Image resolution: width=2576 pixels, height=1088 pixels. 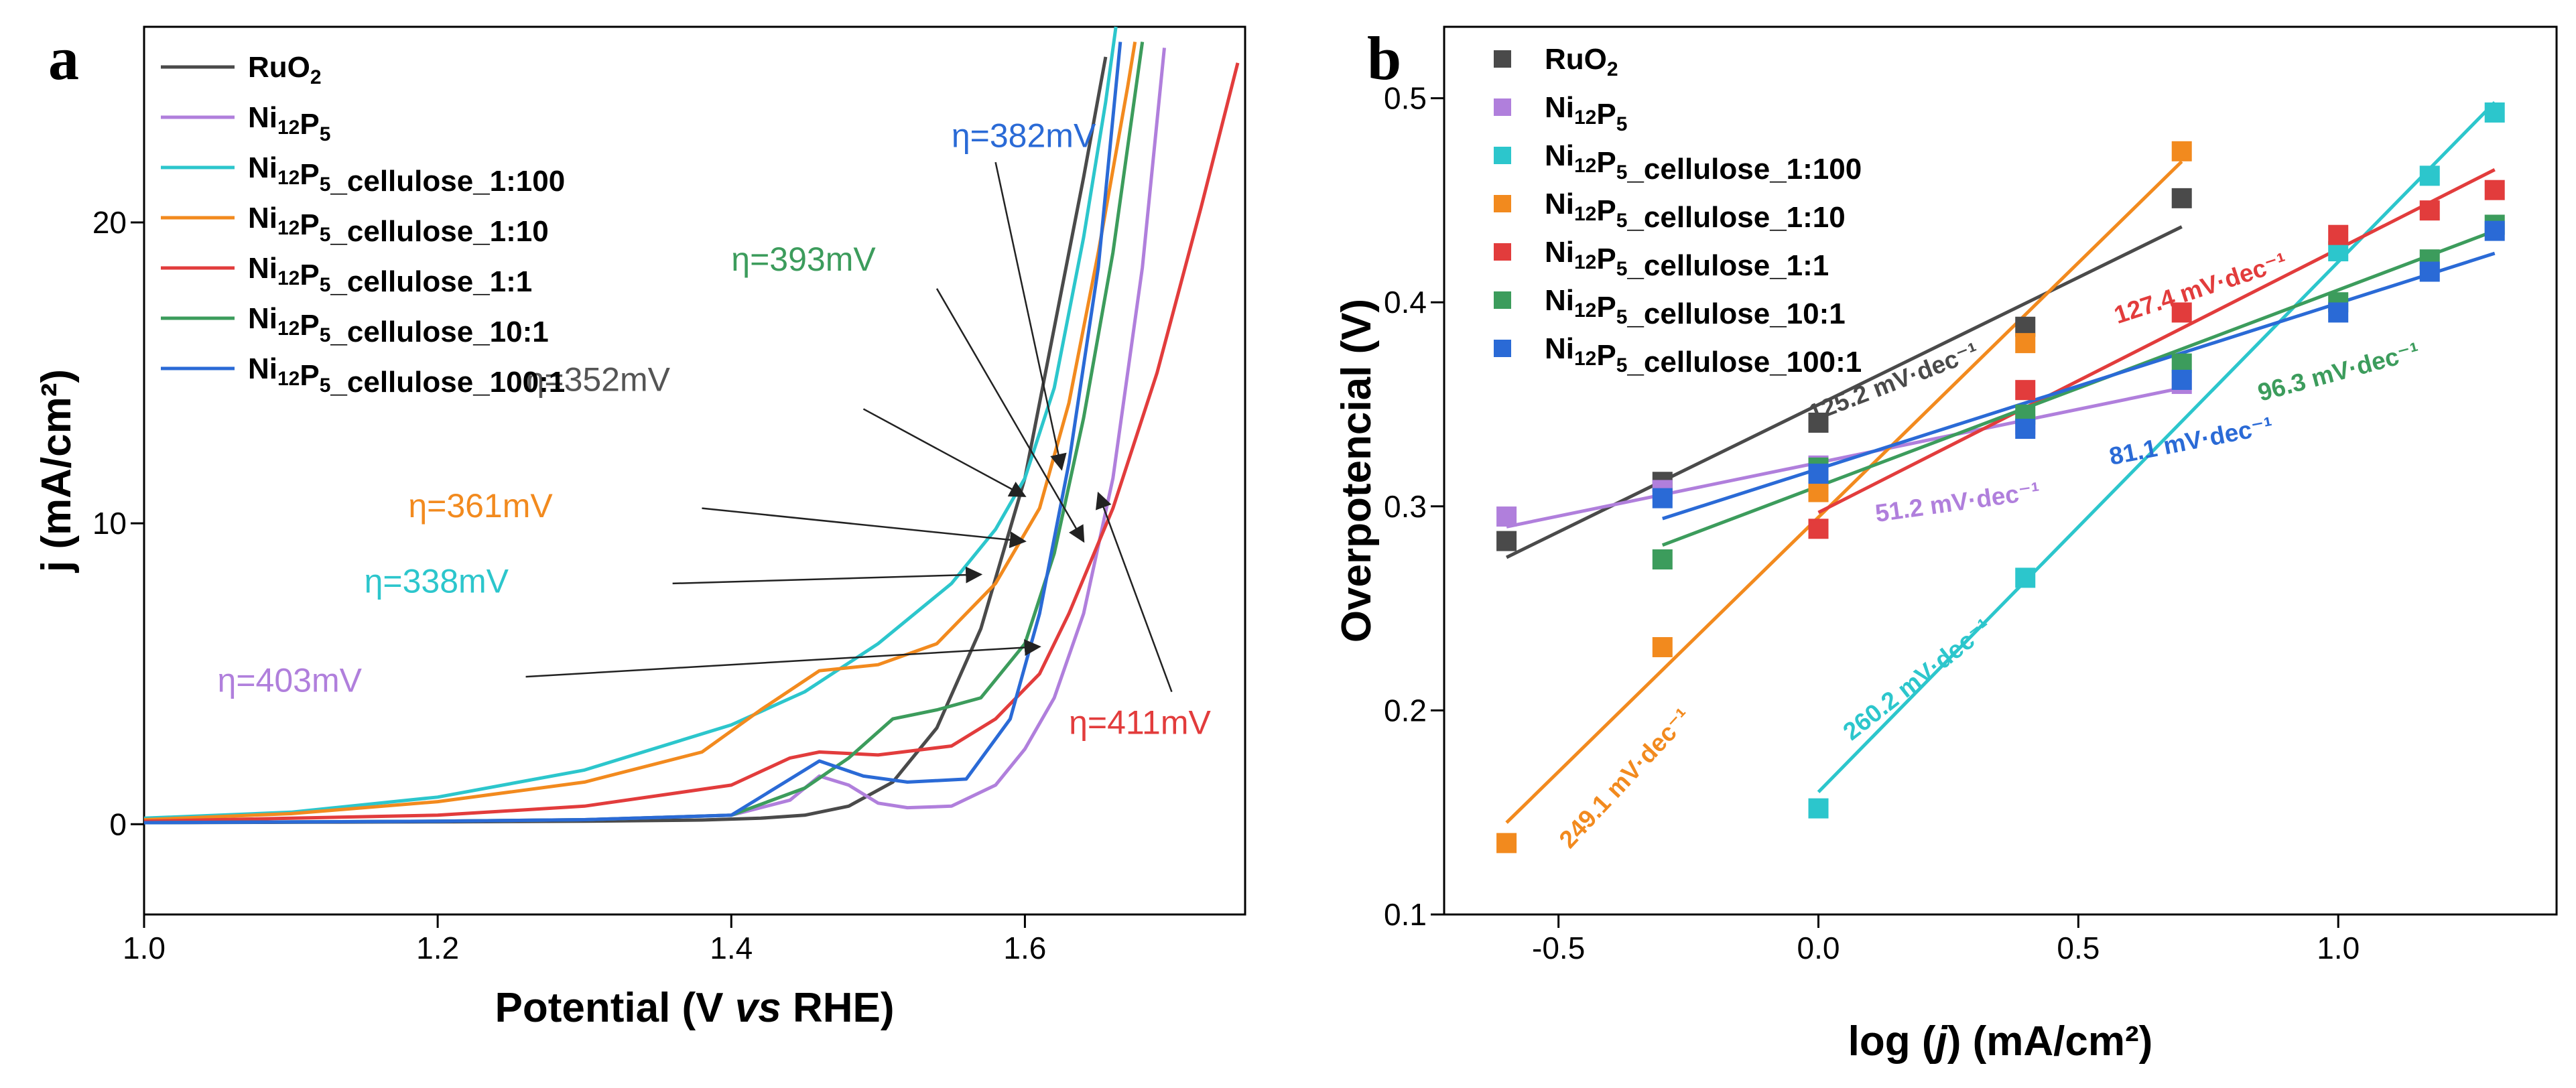 What do you see at coordinates (2050, 1041) in the screenshot?
I see `x-axis-title-part: ) (mA/cm²)` at bounding box center [2050, 1041].